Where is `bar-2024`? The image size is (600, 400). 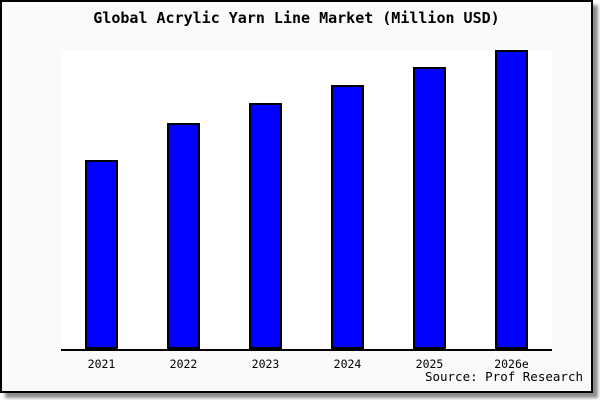 bar-2024 is located at coordinates (347, 217).